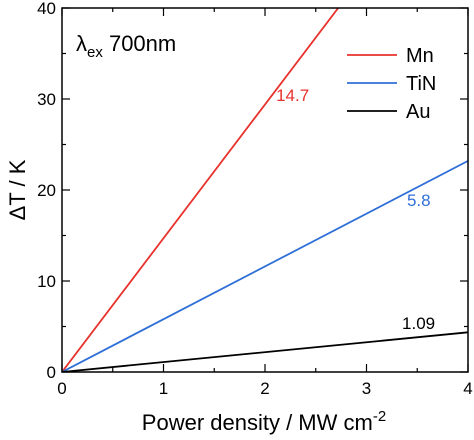  I want to click on x-tick-label: 1, so click(163, 388).